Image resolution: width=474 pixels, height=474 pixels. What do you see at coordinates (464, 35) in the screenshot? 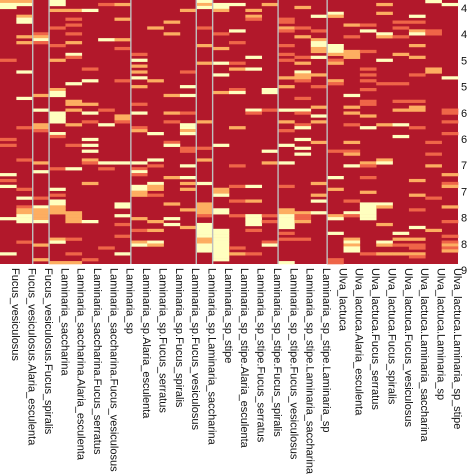
I see `row-label: 4` at bounding box center [464, 35].